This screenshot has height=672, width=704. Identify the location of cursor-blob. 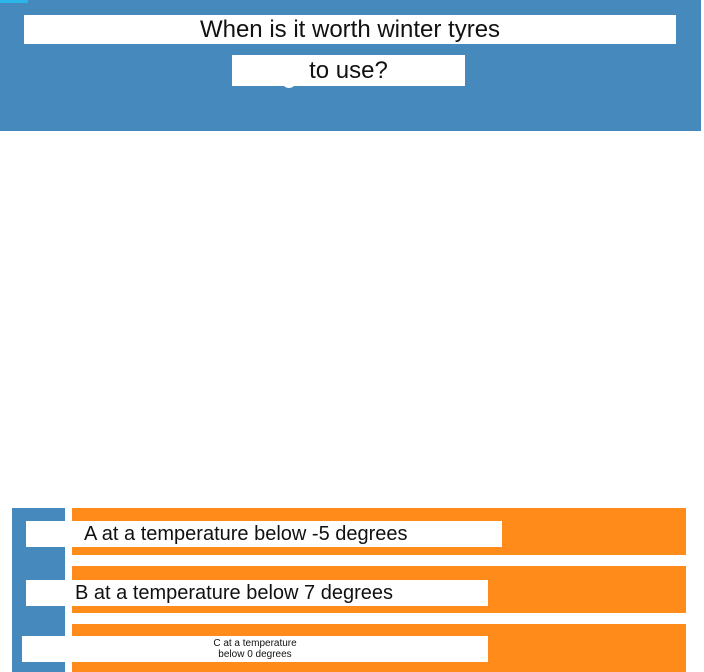
(289, 84).